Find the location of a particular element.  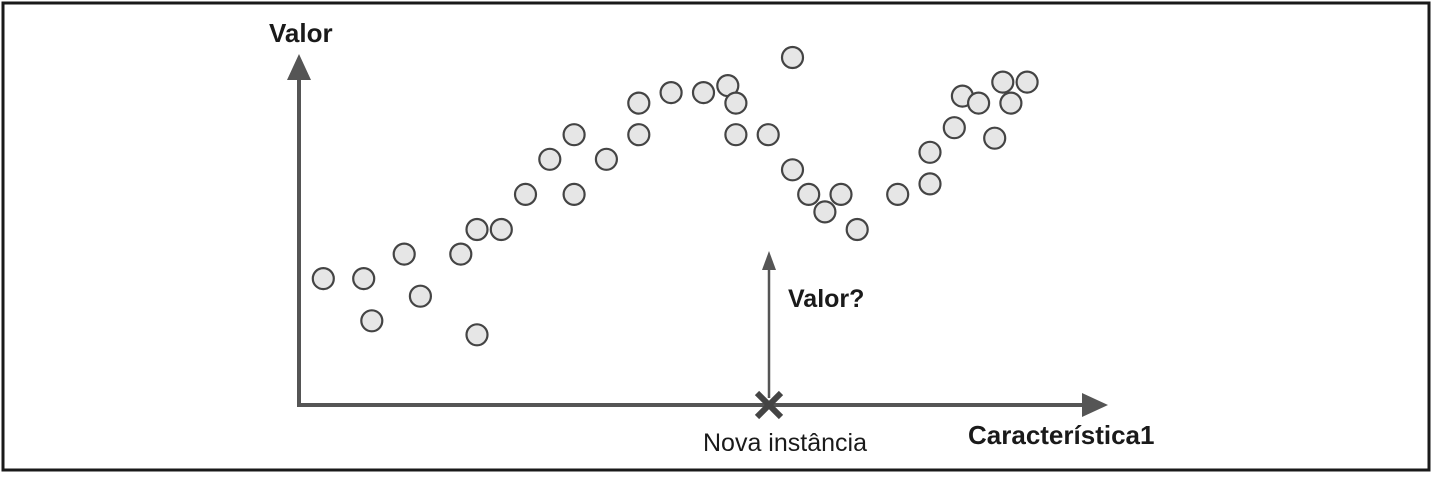

query-label: Valor? is located at coordinates (826, 299).